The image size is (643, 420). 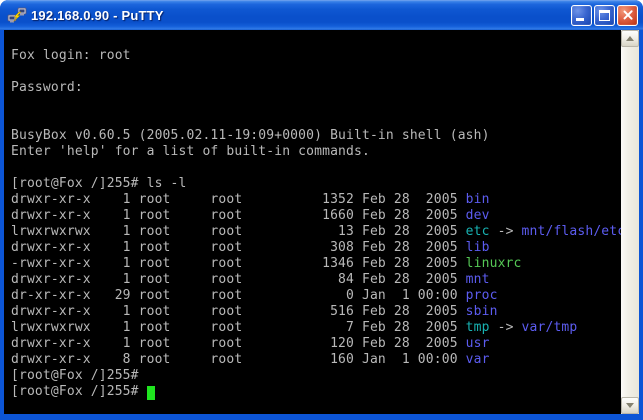 I want to click on terminal-cursor, so click(x=150, y=393).